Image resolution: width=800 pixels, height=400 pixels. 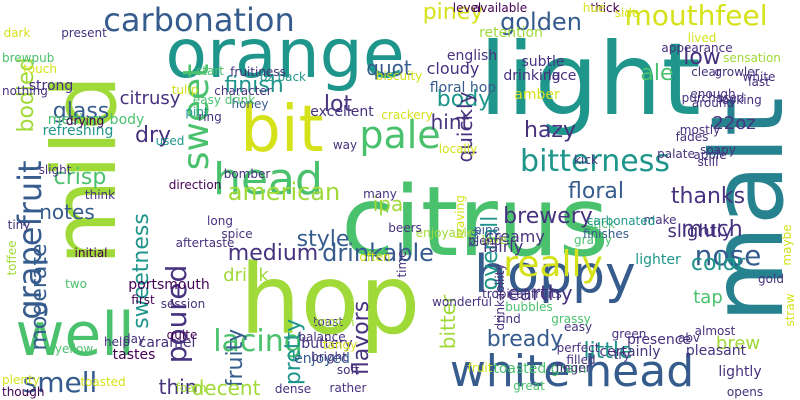 I want to click on word-brewery: brewery, so click(x=548, y=216).